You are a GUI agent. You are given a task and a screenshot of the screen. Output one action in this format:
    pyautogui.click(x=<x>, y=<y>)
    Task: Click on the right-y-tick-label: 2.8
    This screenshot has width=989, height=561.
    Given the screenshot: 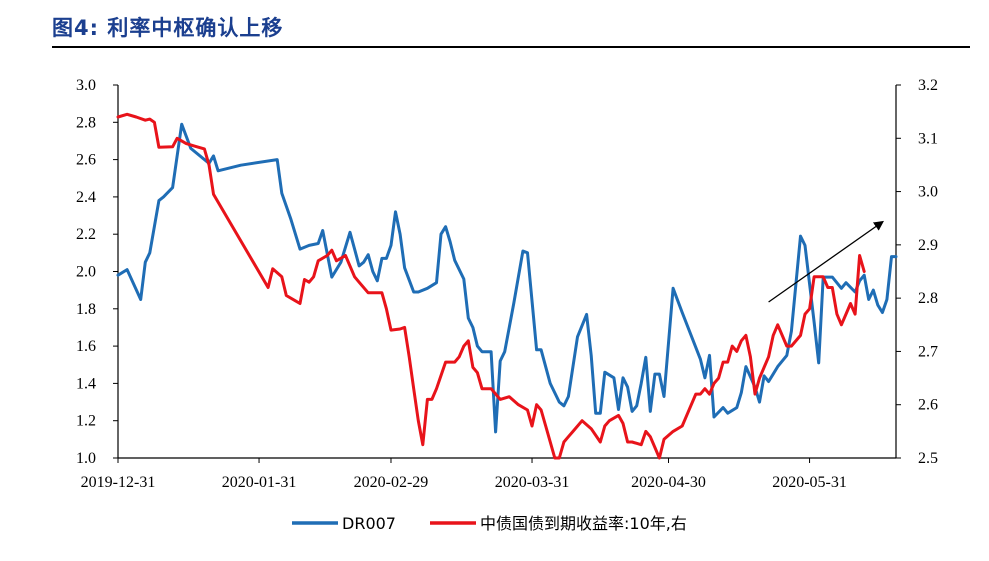 What is the action you would take?
    pyautogui.click(x=928, y=298)
    